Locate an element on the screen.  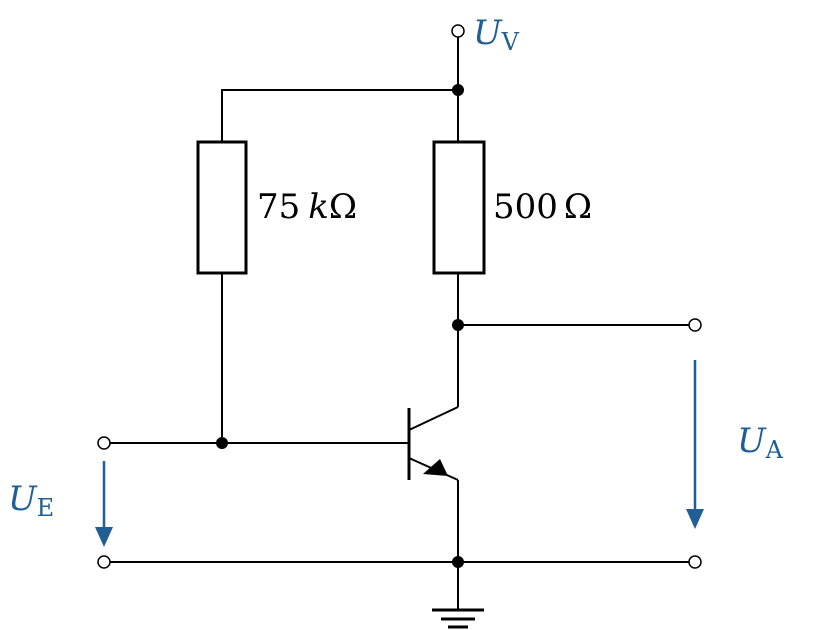
base-resistor-top-wire is located at coordinates (339, 115).